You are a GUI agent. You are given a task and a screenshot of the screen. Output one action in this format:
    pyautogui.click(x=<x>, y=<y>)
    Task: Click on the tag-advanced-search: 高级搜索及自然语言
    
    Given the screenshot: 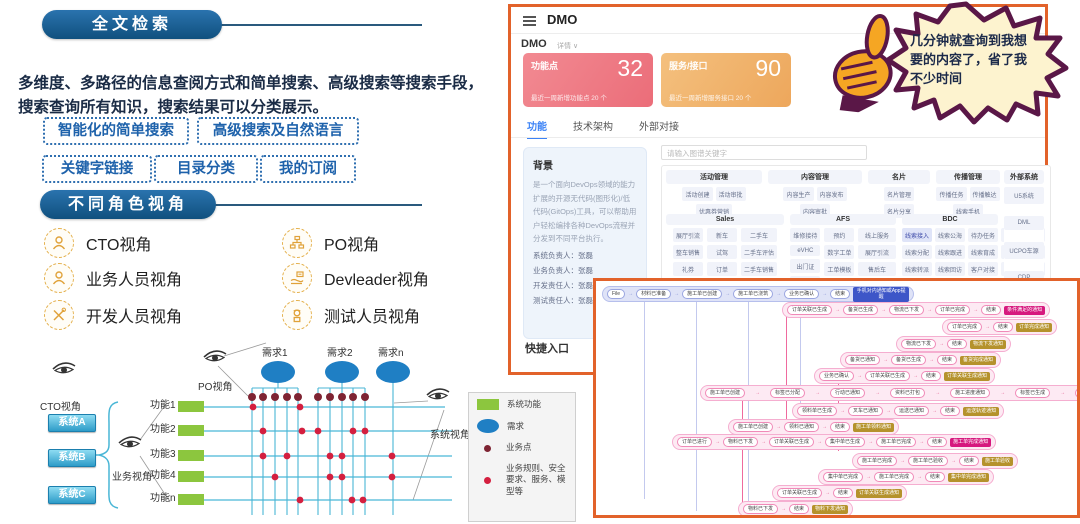 What is the action you would take?
    pyautogui.click(x=278, y=131)
    